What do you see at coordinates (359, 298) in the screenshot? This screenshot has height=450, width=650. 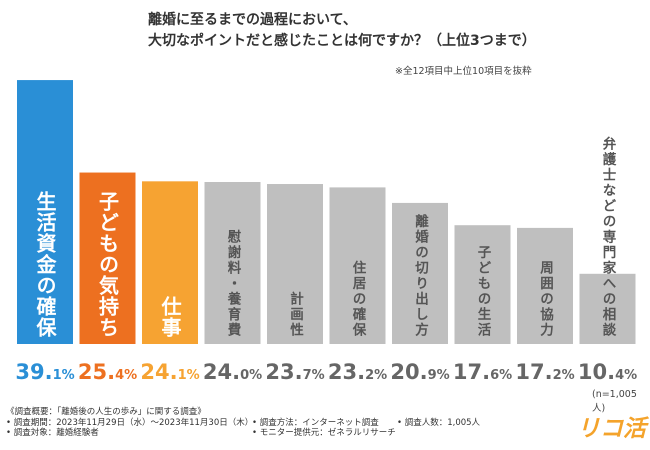 I see `bar-label-6: 住居の確保` at bounding box center [359, 298].